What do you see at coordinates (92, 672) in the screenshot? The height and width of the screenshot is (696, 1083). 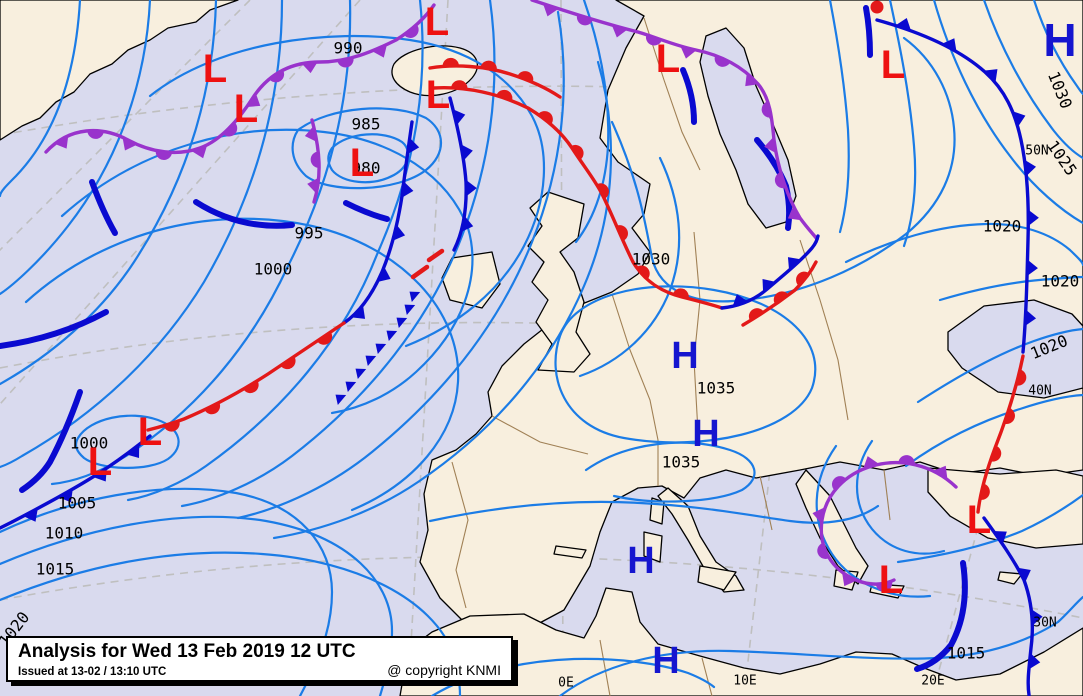 I see `issued-timestamp: Issued at 13-02 / 13:10 UTC` at bounding box center [92, 672].